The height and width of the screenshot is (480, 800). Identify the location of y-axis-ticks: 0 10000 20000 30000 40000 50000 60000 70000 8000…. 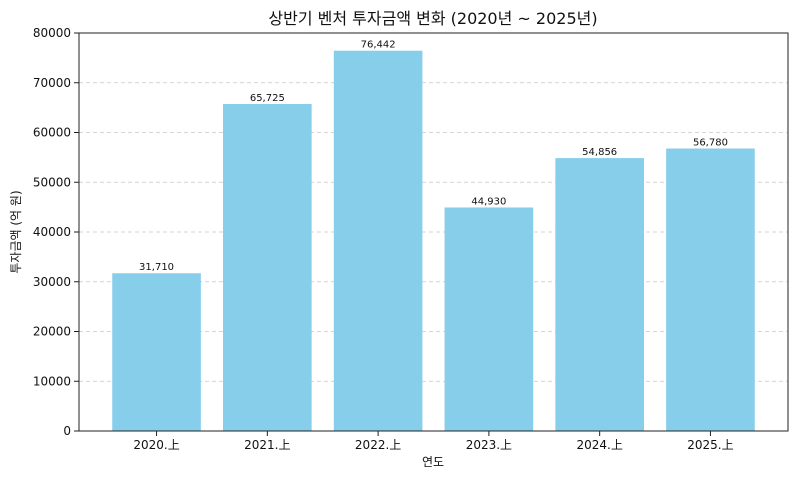
(56, 232).